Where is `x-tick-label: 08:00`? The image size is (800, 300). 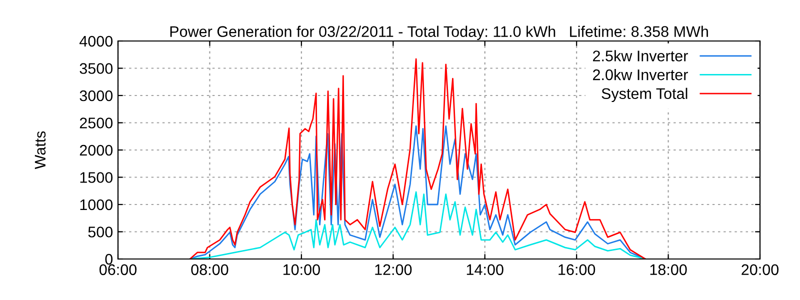 x-tick-label: 08:00 is located at coordinates (209, 270).